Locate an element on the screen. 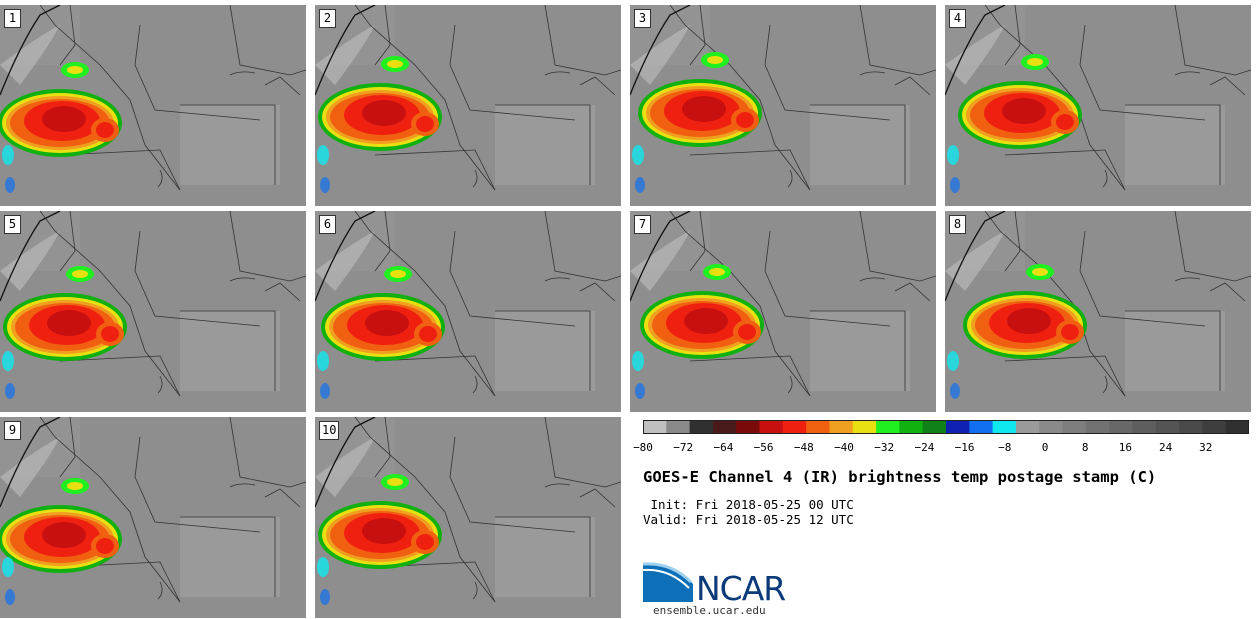  map-panel-3: 3 is located at coordinates (783, 105).